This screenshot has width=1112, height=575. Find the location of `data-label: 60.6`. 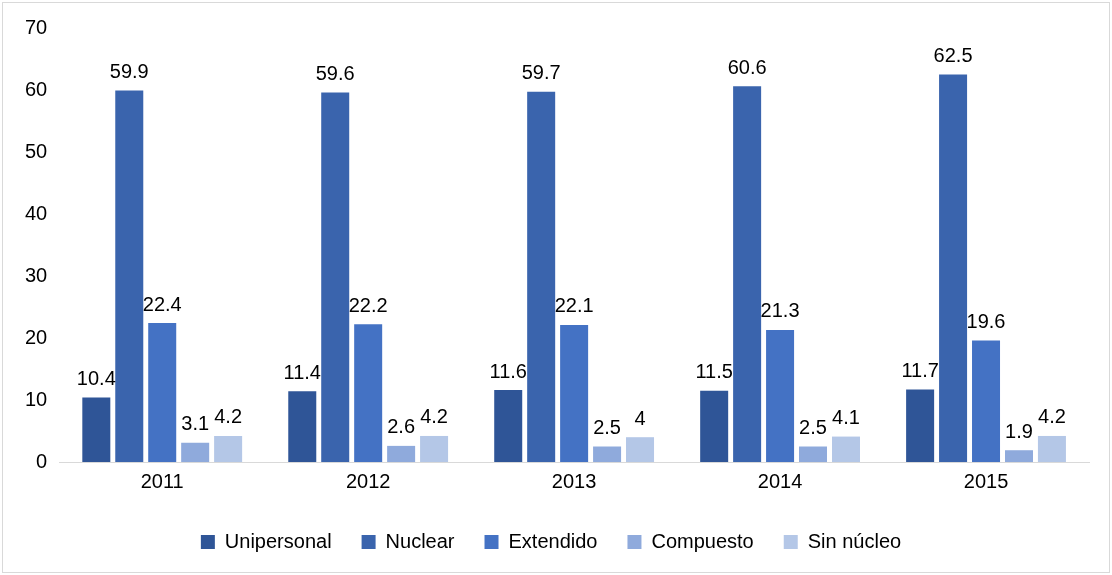

data-label: 60.6 is located at coordinates (747, 66).